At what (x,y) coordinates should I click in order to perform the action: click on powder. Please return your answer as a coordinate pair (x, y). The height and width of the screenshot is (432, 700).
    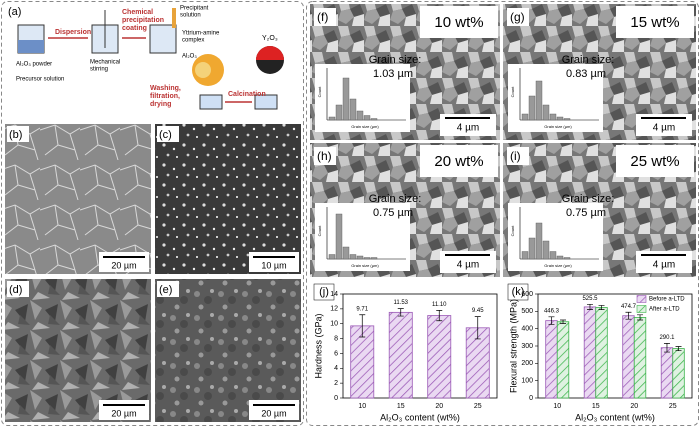
    Looking at the image, I should click on (31, 46).